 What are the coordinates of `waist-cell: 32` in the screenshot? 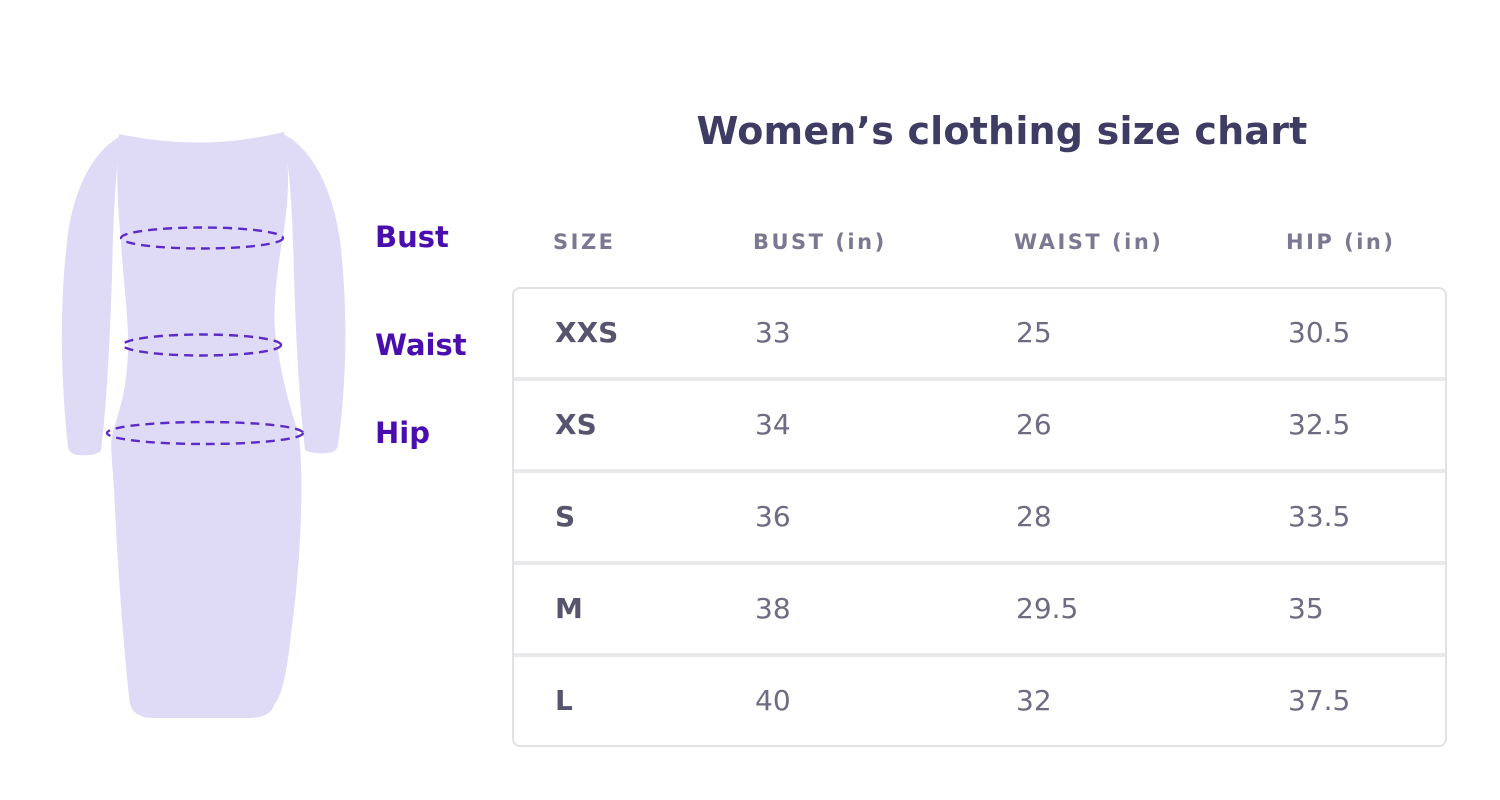 It's located at (1034, 700).